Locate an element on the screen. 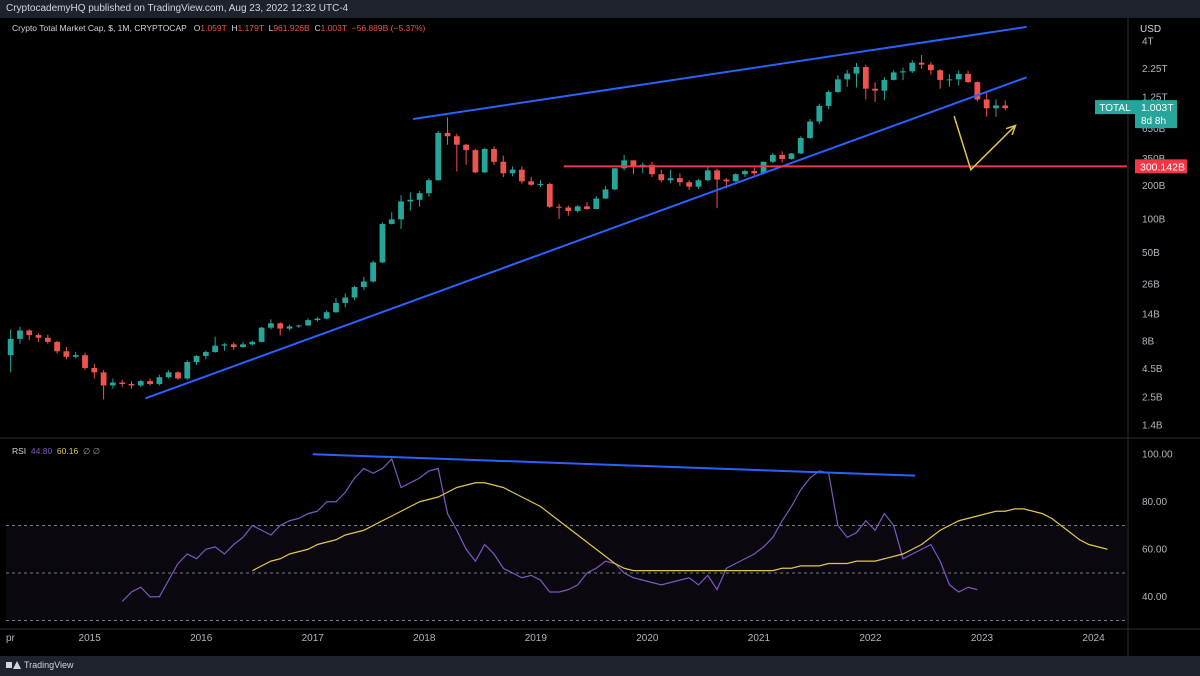  rsi-name: RSI is located at coordinates (19, 451).